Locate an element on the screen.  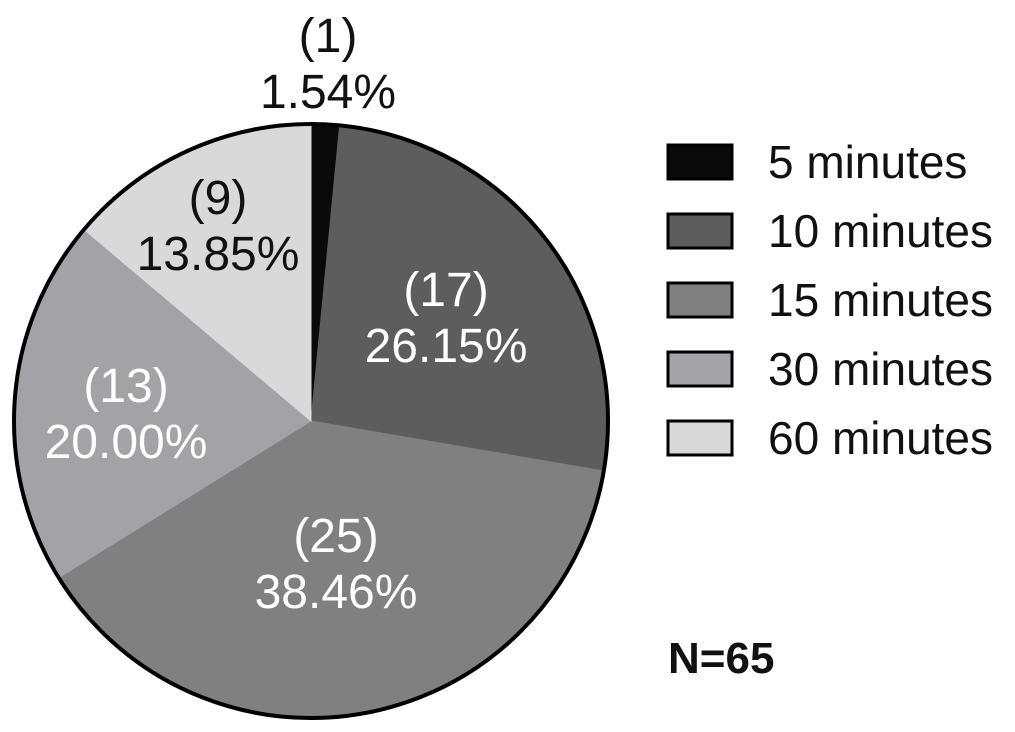
slice-percent-label: 13.85% is located at coordinates (218, 254).